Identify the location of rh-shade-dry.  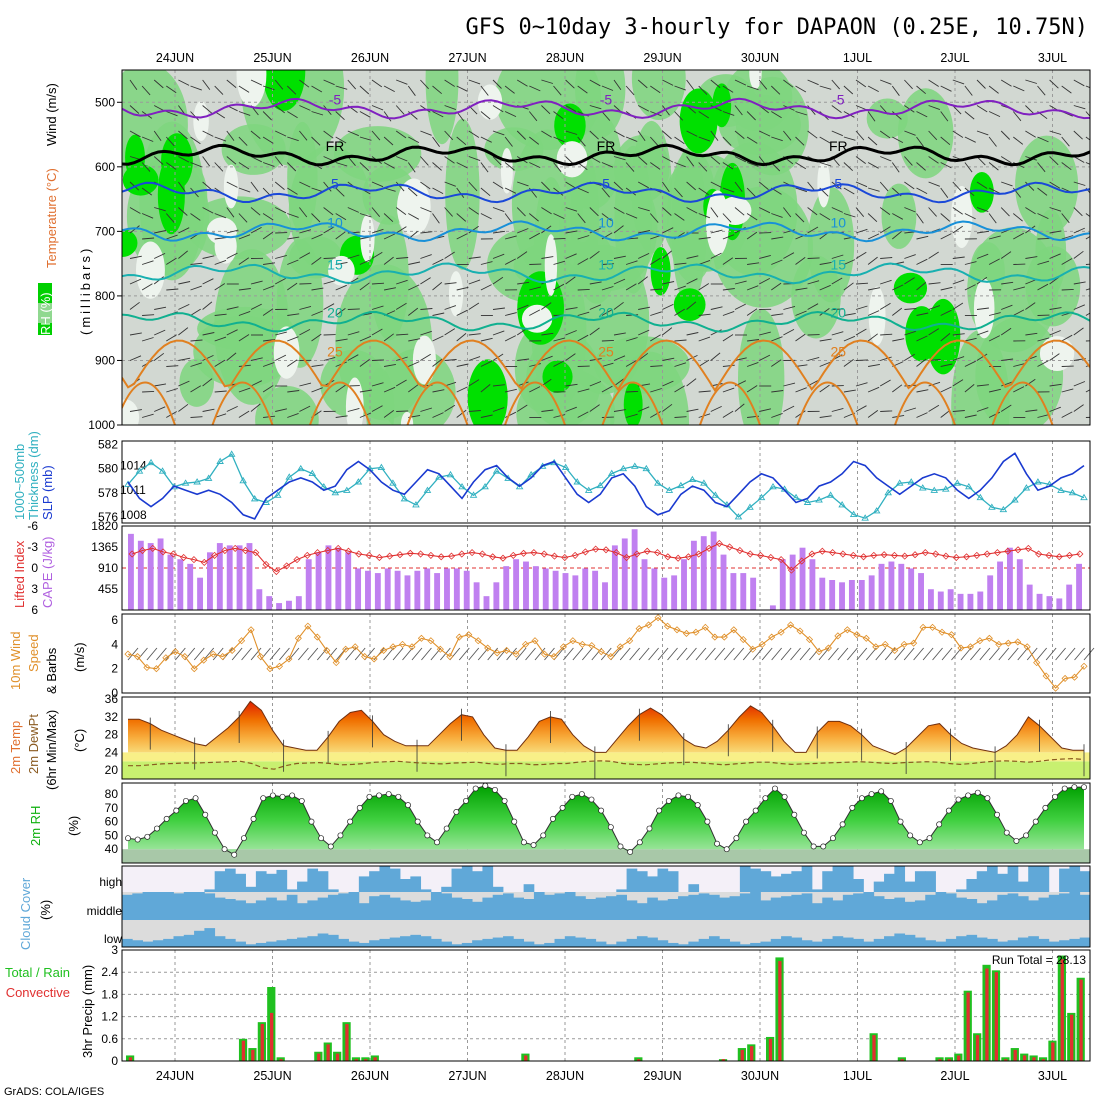
(962, 217).